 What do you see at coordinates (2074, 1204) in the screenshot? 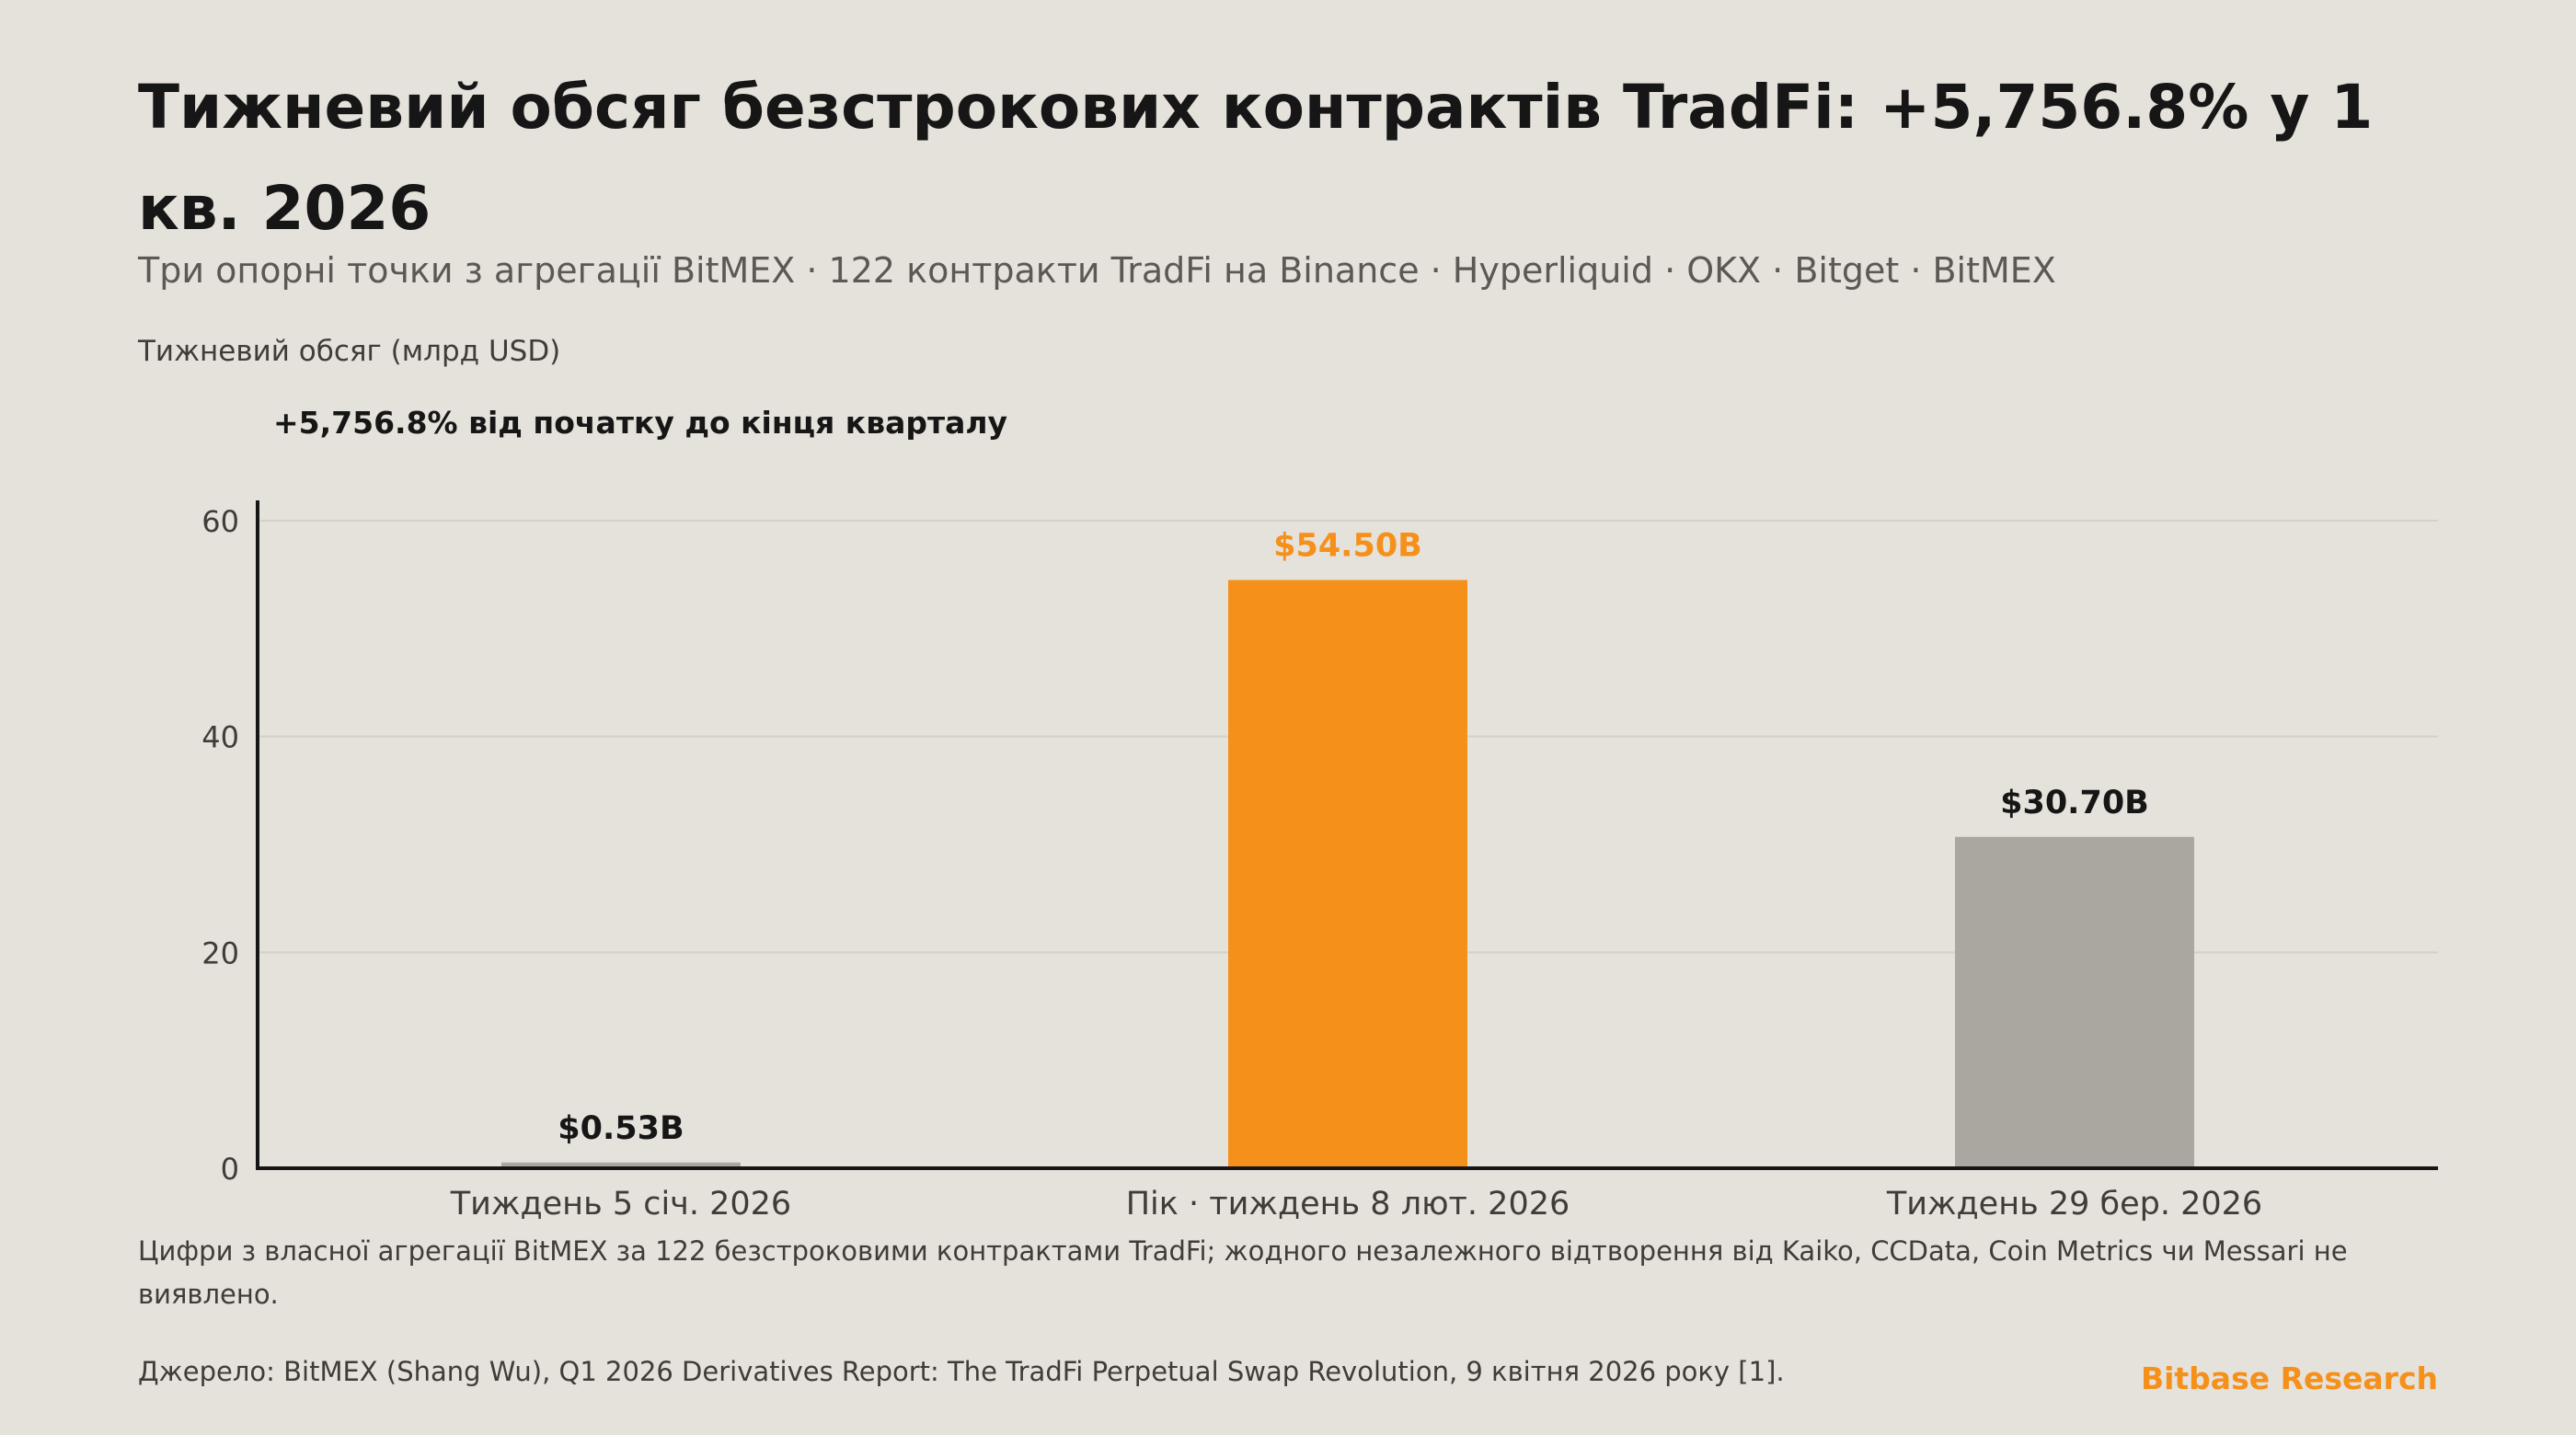
I see `x-tick-label: Тиждень 29 бер. 2026` at bounding box center [2074, 1204].